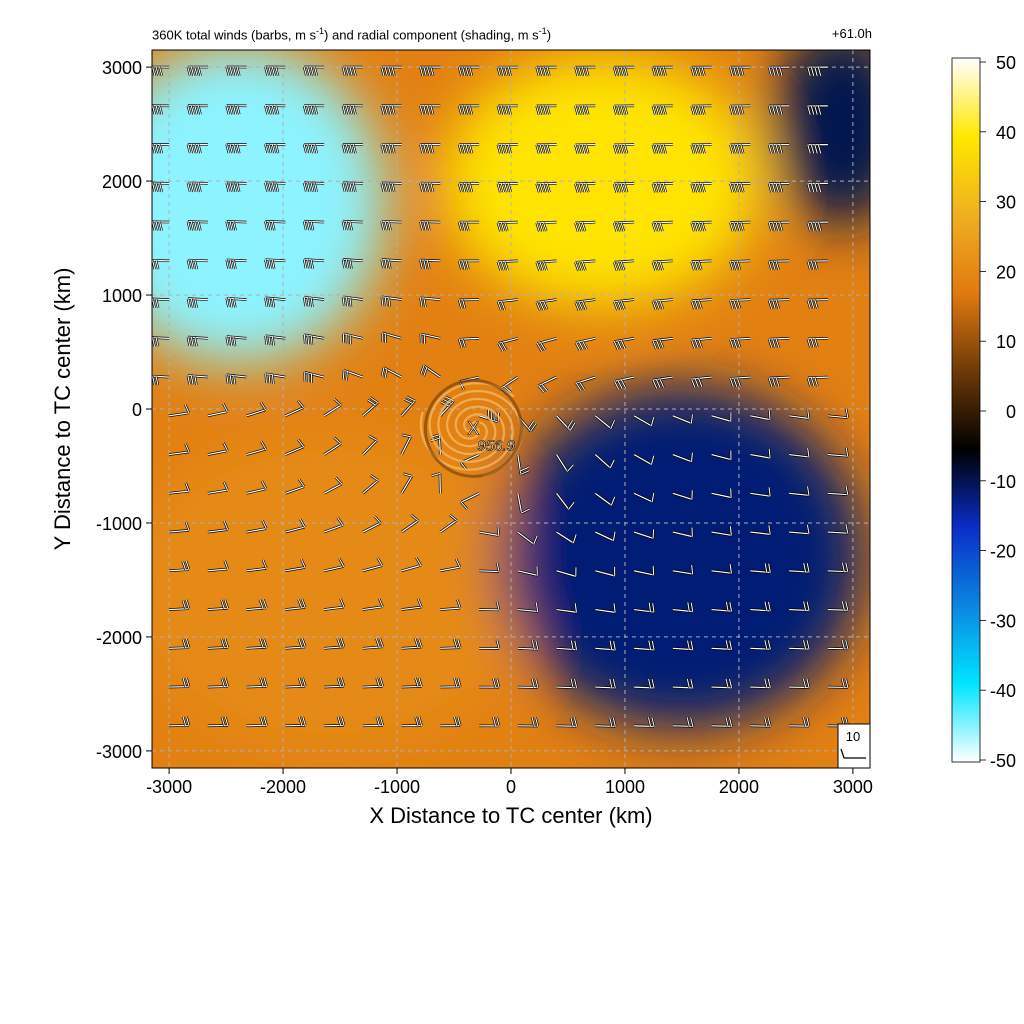 Image resolution: width=1024 pixels, height=1024 pixels. What do you see at coordinates (842, 753) in the screenshot?
I see `barb-key-flag` at bounding box center [842, 753].